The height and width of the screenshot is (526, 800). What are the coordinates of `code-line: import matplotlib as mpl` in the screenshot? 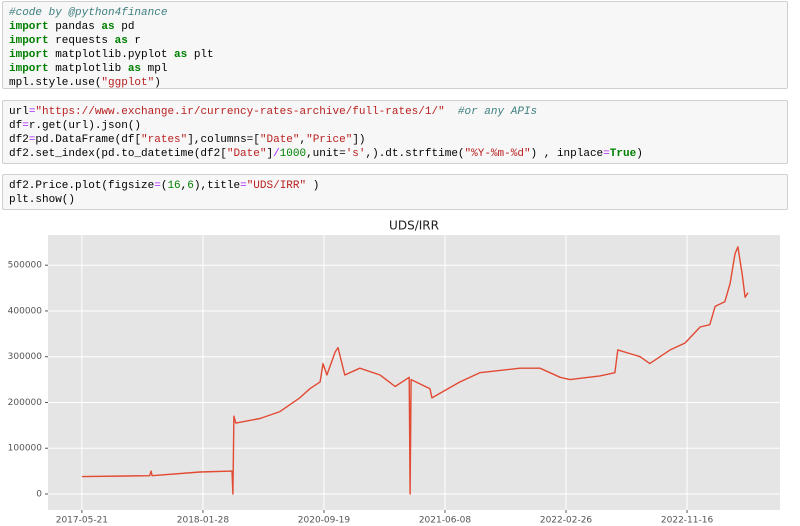 It's located at (395, 69).